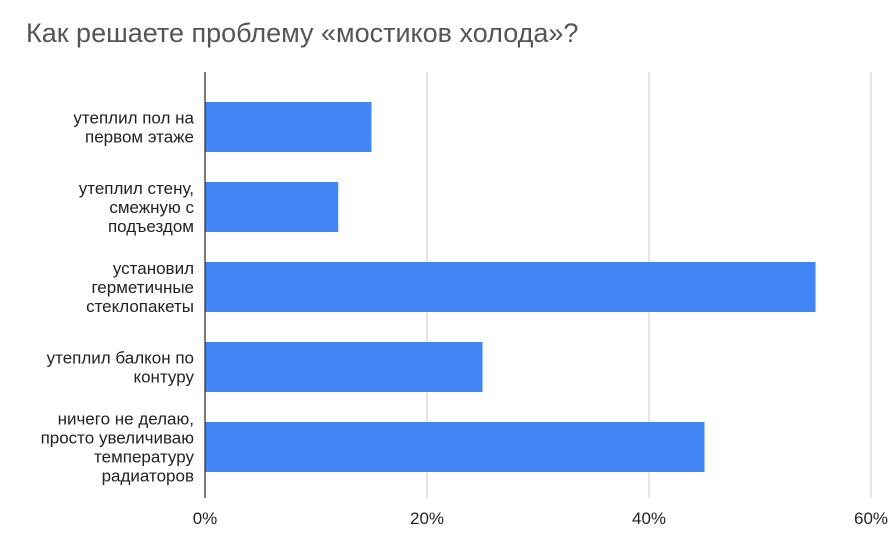 This screenshot has width=896, height=552. Describe the element at coordinates (205, 518) in the screenshot. I see `x-tick-label-0: 0%` at that location.